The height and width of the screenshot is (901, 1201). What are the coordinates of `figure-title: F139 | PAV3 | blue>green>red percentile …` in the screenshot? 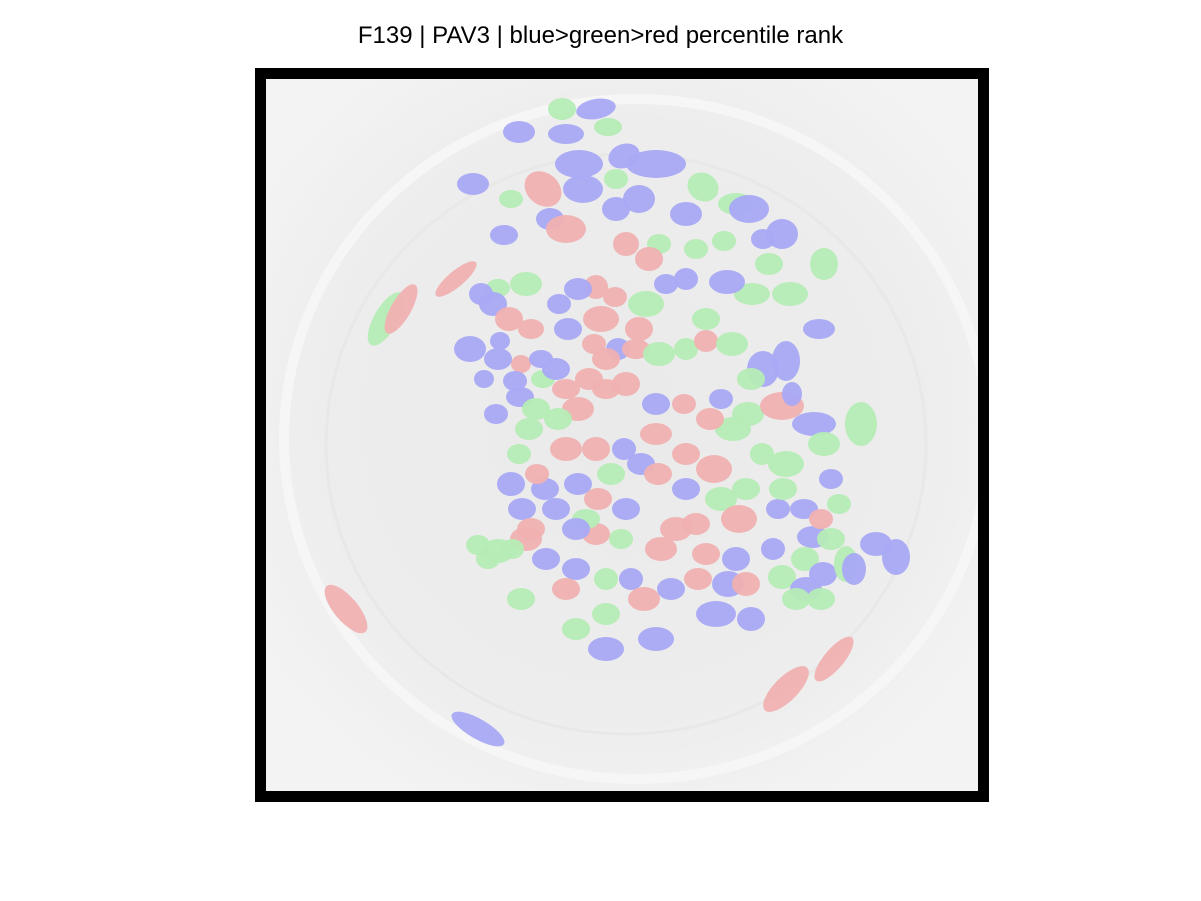 It's located at (600, 35).